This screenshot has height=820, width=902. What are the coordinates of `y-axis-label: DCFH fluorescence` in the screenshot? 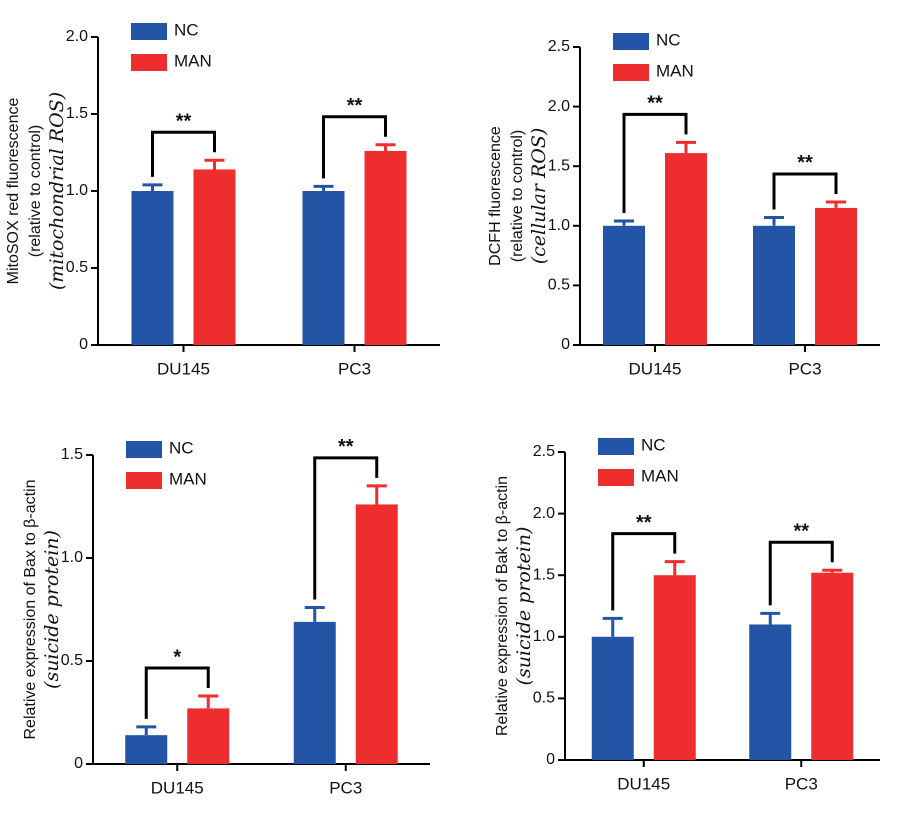 It's located at (495, 196).